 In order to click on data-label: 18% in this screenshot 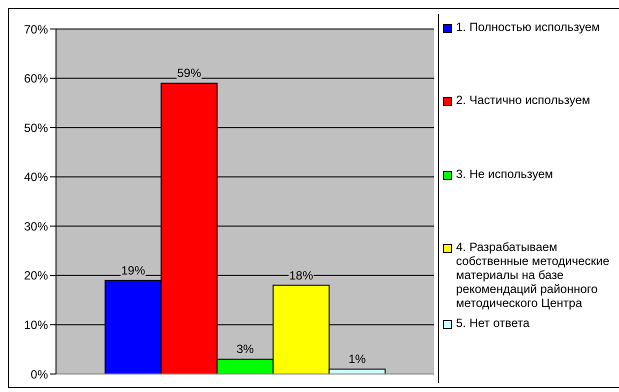, I will do `click(301, 275)`.